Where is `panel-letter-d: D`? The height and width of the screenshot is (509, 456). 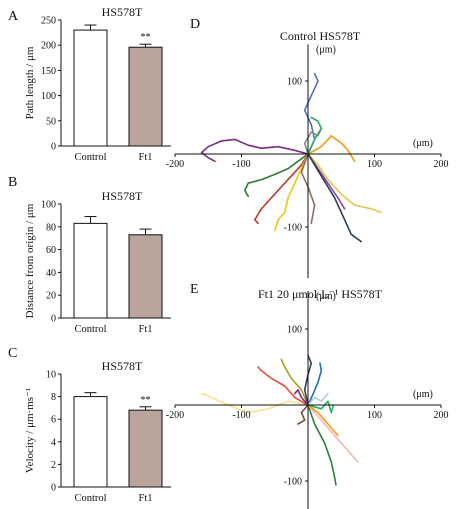 panel-letter-d: D is located at coordinates (195, 24).